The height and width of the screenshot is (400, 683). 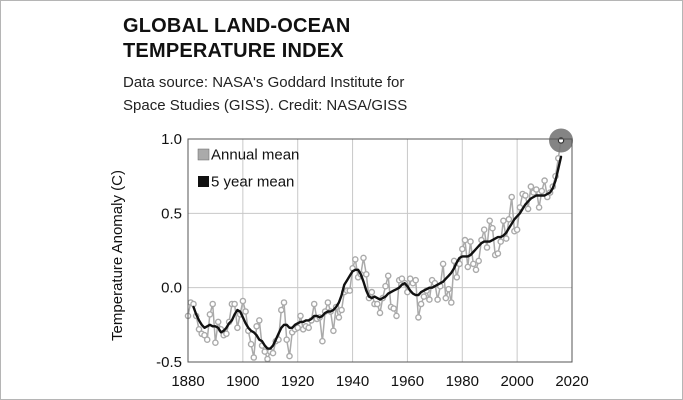 I want to click on x-tick-label-2000: 2000, so click(x=516, y=381).